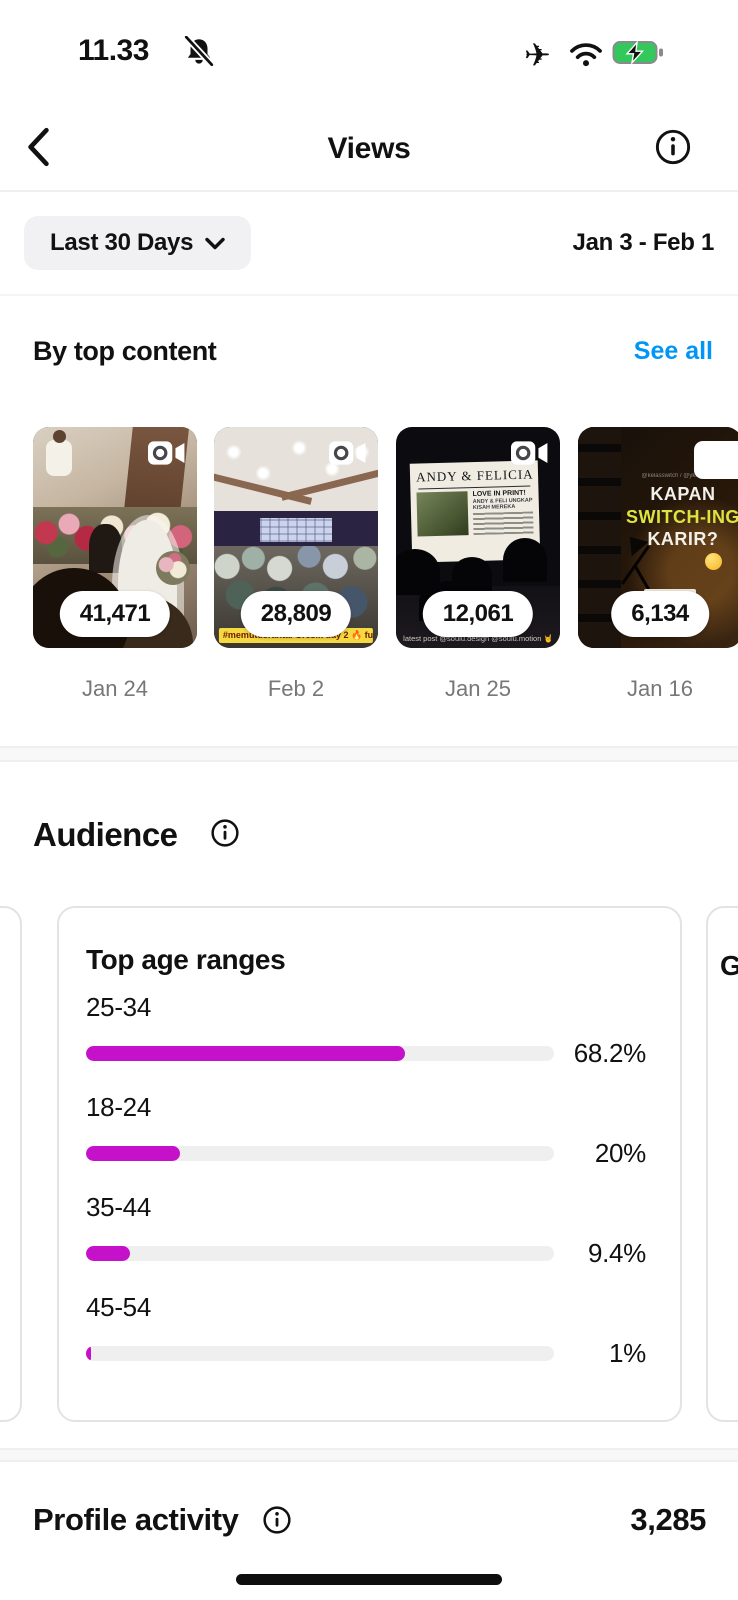  What do you see at coordinates (115, 537) in the screenshot?
I see `top-content-item-1: 41,471` at bounding box center [115, 537].